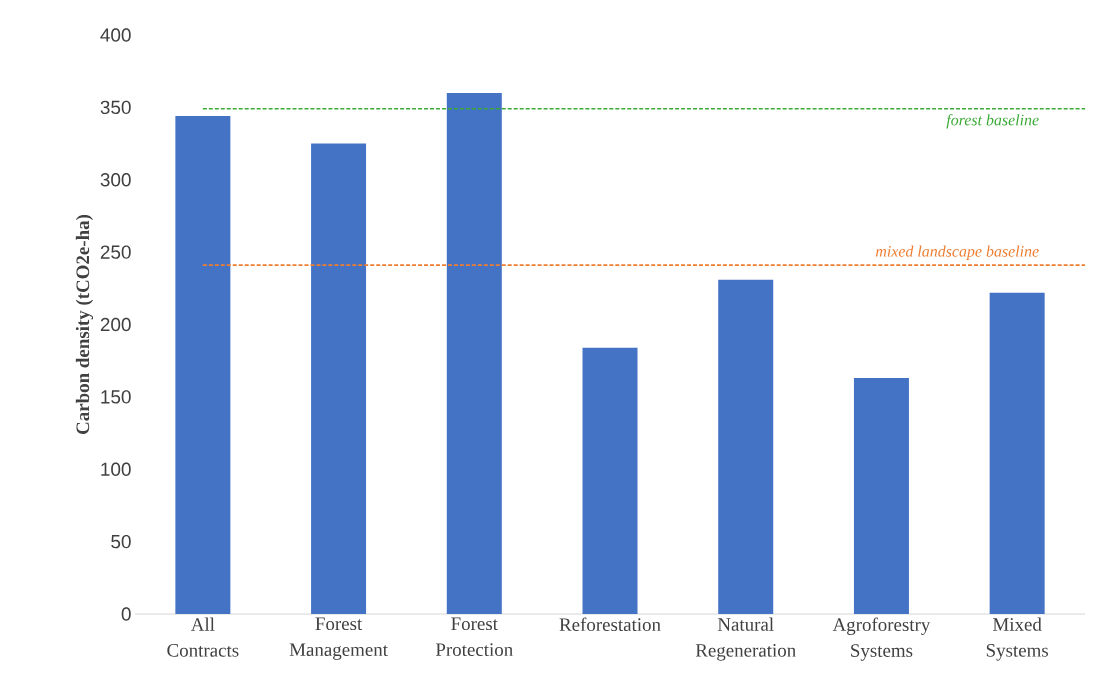  What do you see at coordinates (474, 636) in the screenshot?
I see `x-tick-label: Forest Protection` at bounding box center [474, 636].